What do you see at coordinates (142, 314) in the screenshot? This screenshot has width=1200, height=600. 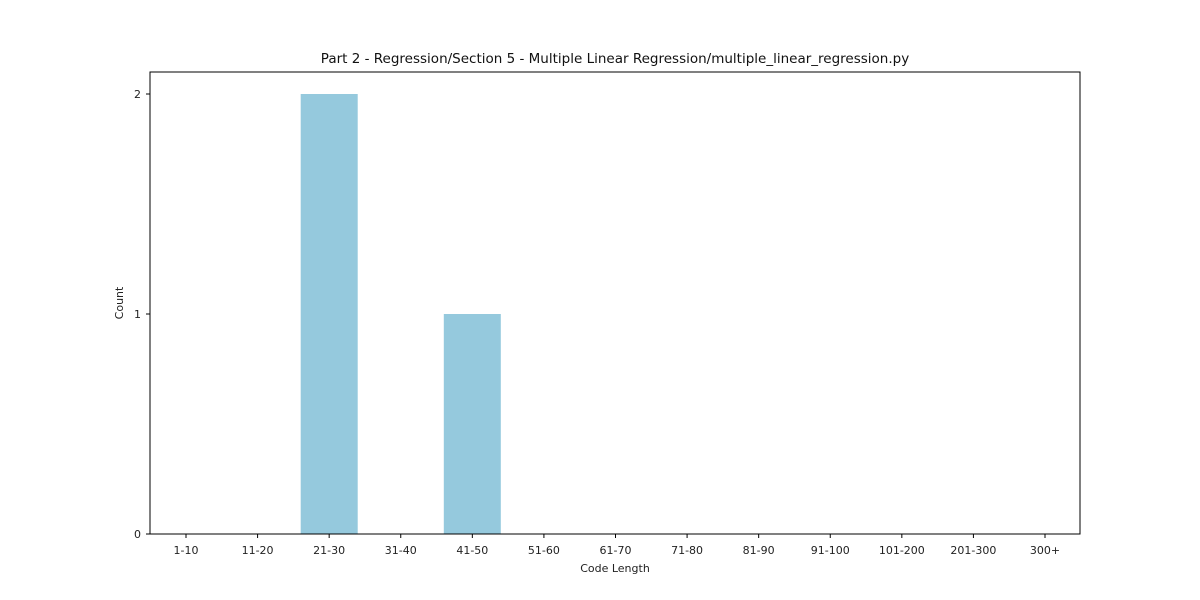 I see `y-axis-ticks: 0 1 2` at bounding box center [142, 314].